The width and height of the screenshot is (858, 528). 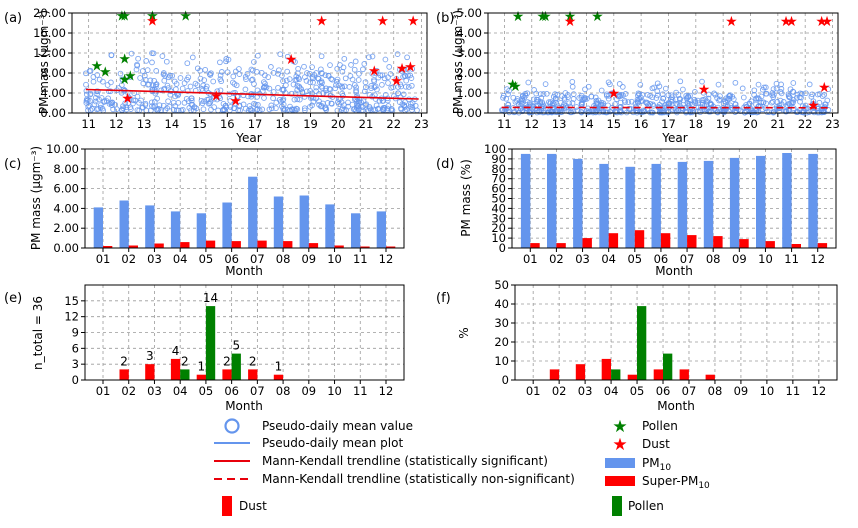 I want to click on tick-label-x: 18, so click(x=282, y=124).